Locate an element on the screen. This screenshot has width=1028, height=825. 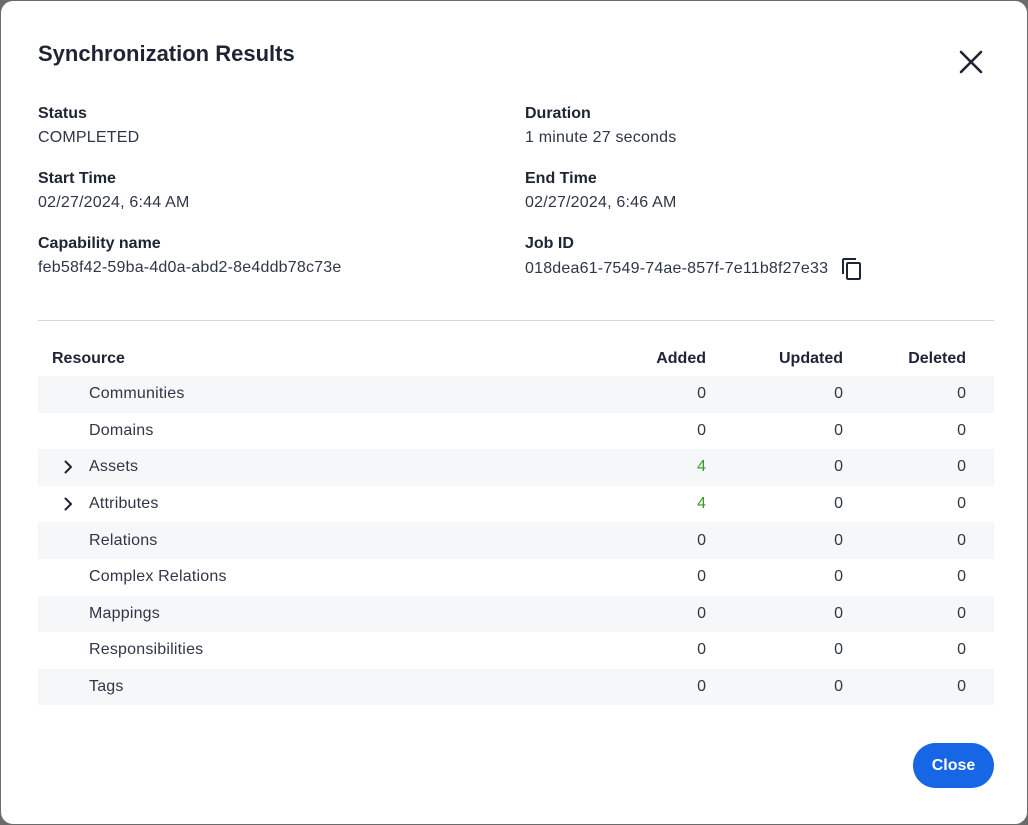
duration-field: Duration 1 minute 27 seconds is located at coordinates (600, 126).